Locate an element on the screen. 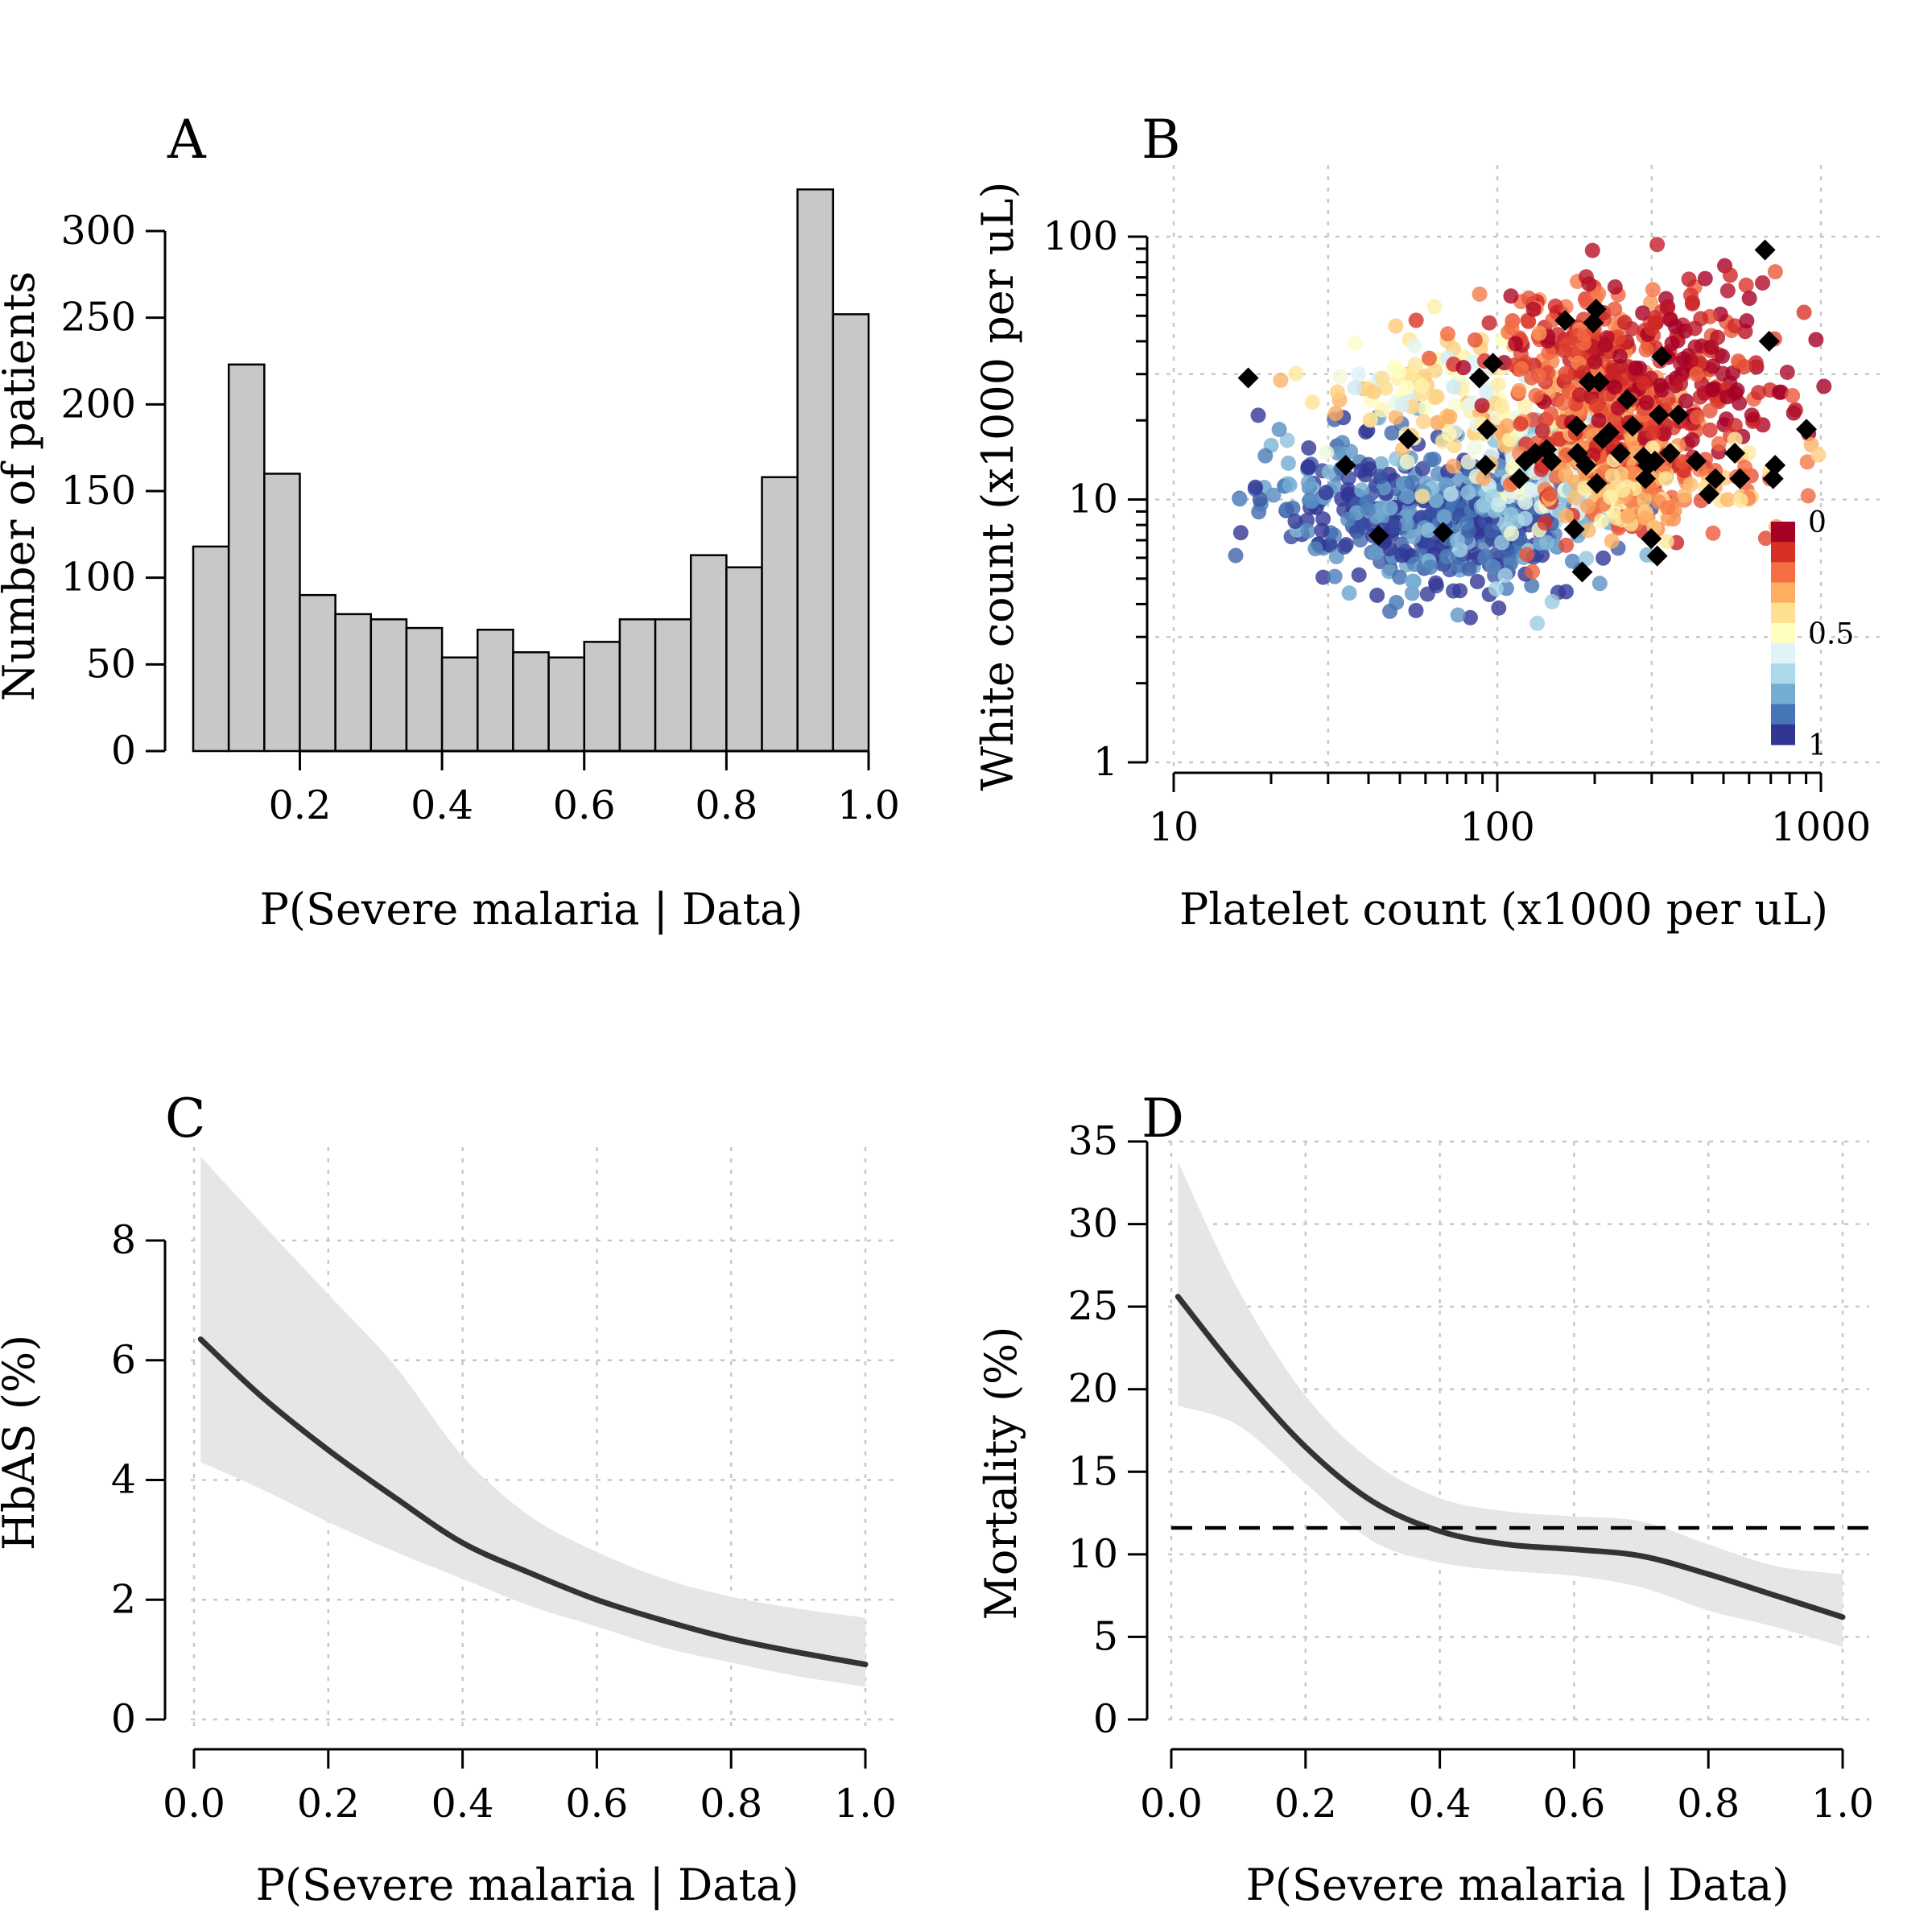 Image resolution: width=1932 pixels, height=1932 pixels. x-tick-label-d: 0.4 is located at coordinates (1440, 1804).